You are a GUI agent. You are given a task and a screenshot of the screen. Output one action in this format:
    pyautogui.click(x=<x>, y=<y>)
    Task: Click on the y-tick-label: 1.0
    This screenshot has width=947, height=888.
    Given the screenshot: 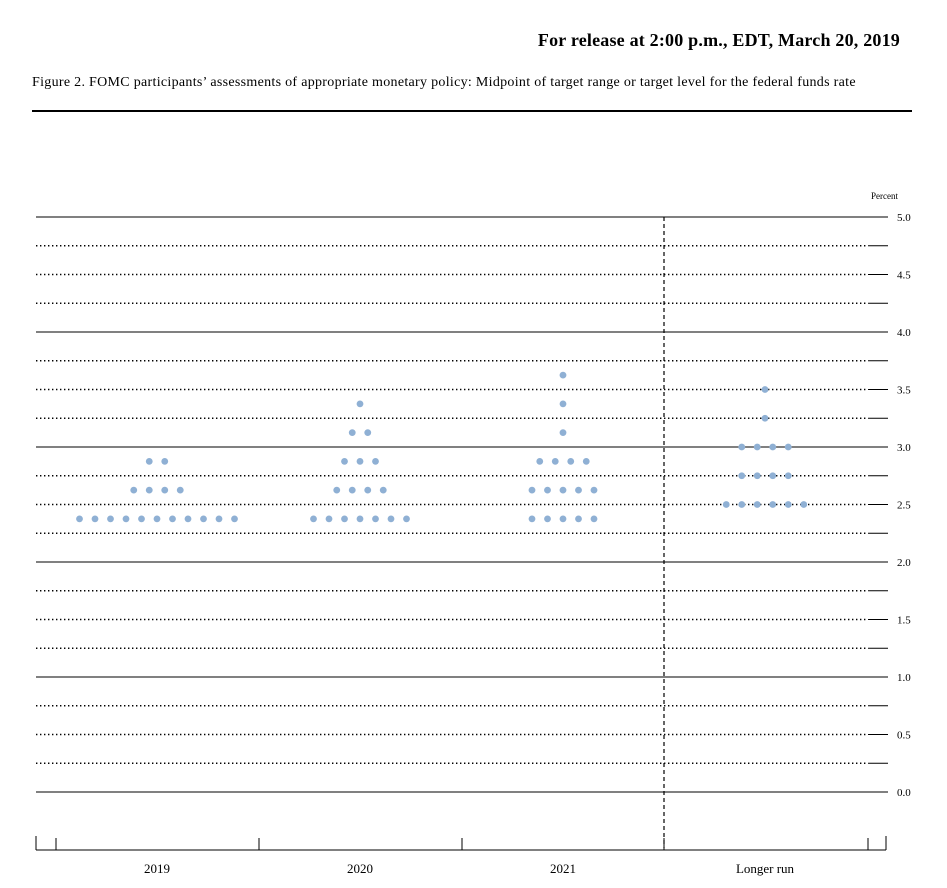 What is the action you would take?
    pyautogui.click(x=904, y=678)
    